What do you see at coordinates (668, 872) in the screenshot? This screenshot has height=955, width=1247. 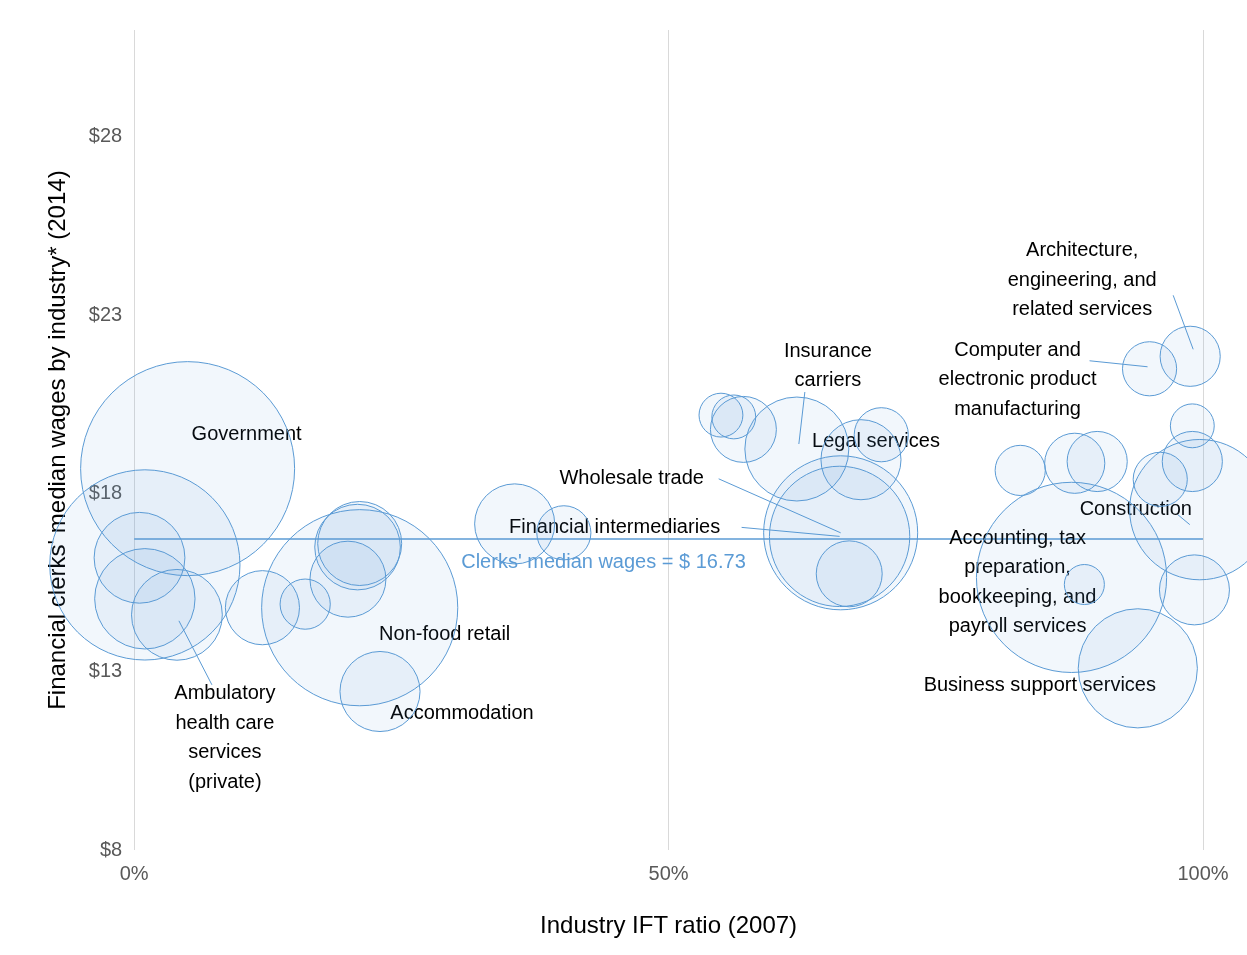 I see `x-tick-label: 50%` at bounding box center [668, 872].